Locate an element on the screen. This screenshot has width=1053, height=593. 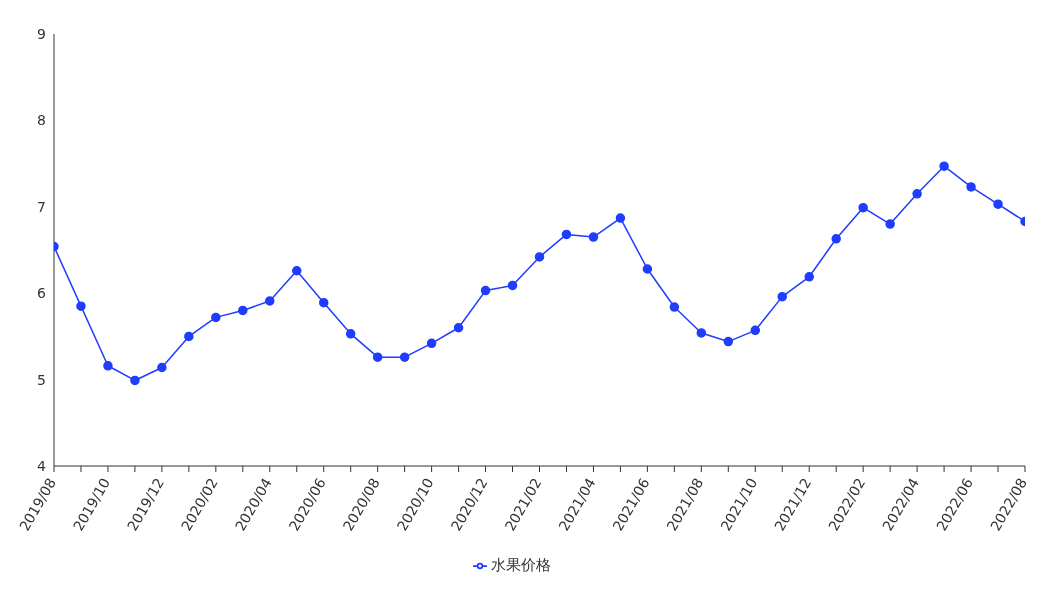
y-tick-label: 4 is located at coordinates (42, 465).